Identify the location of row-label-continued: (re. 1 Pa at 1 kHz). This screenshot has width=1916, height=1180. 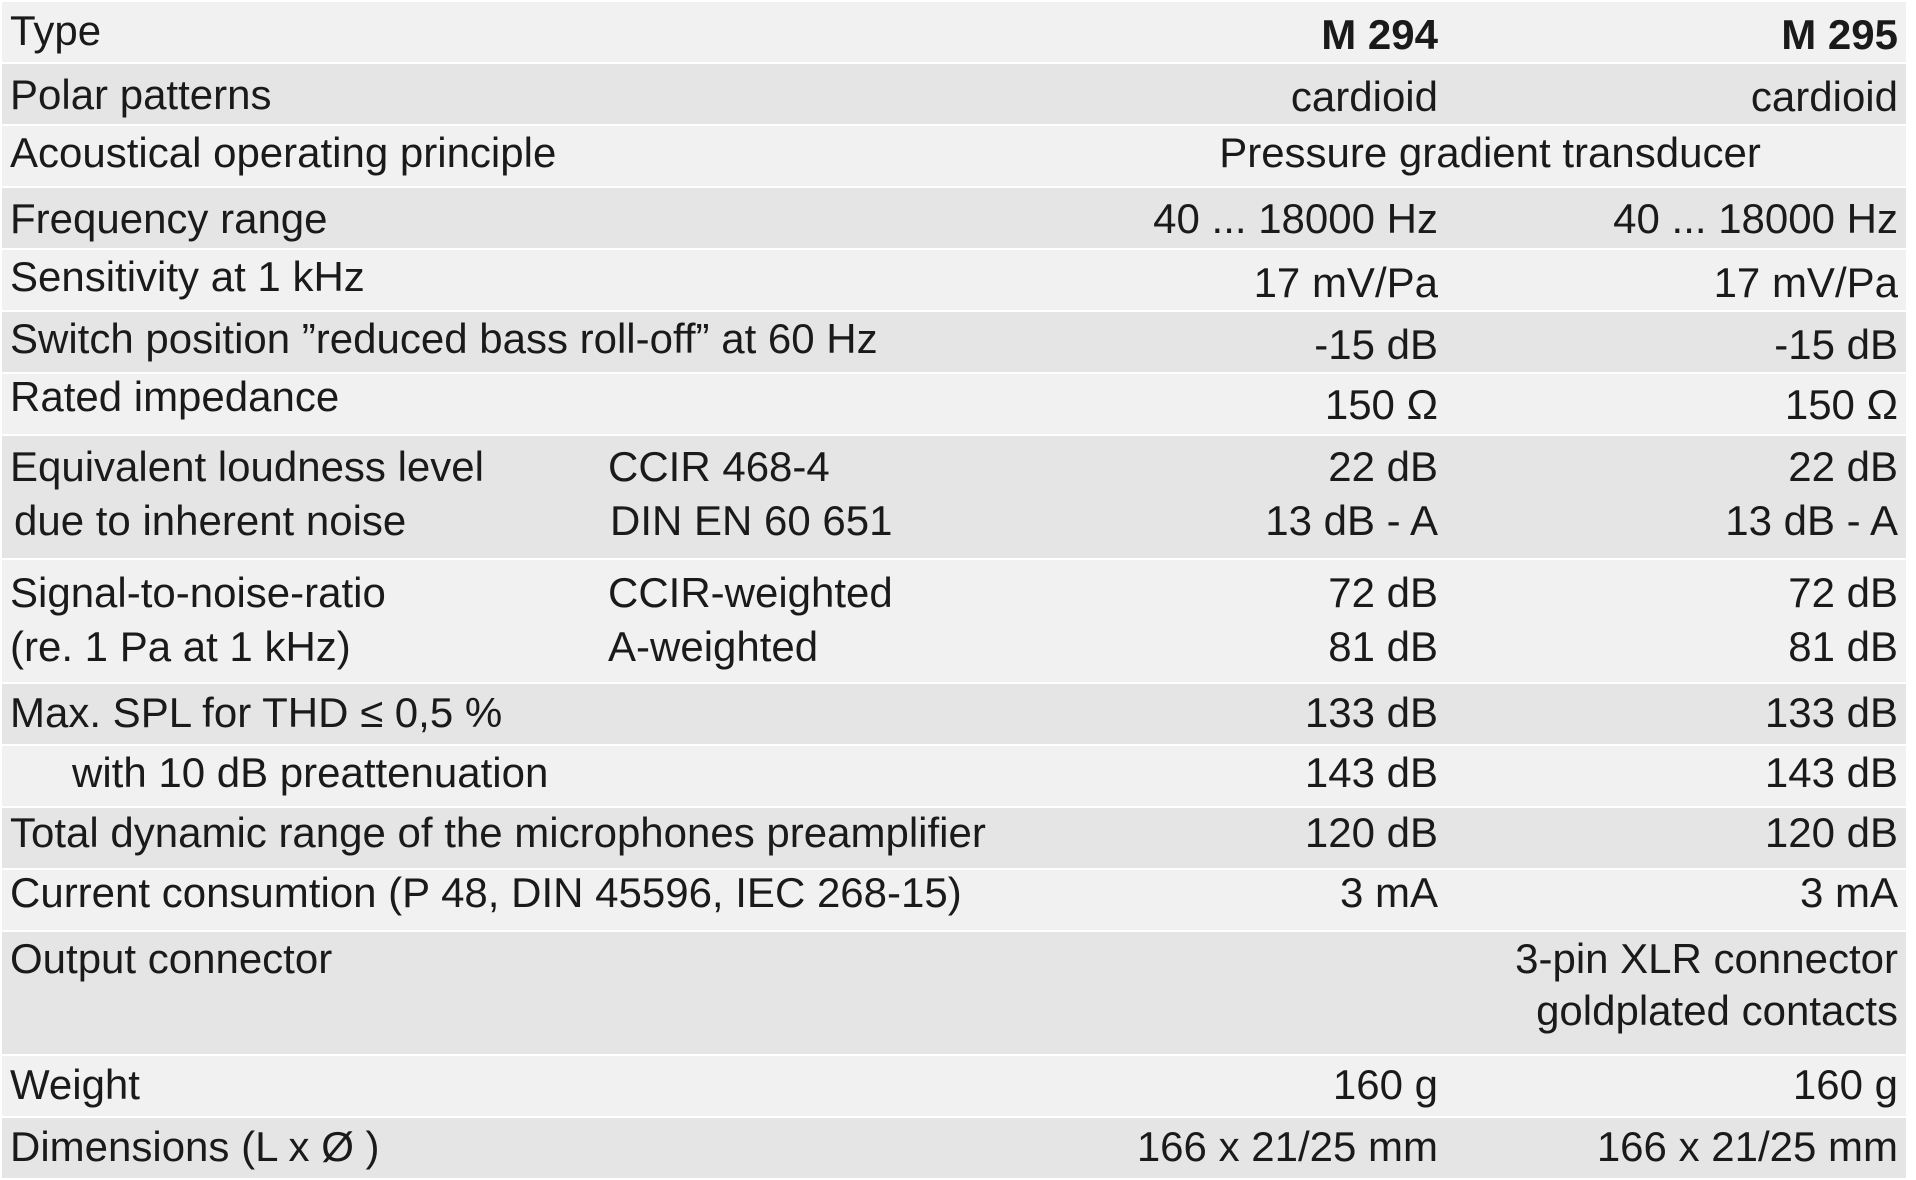
(180, 646).